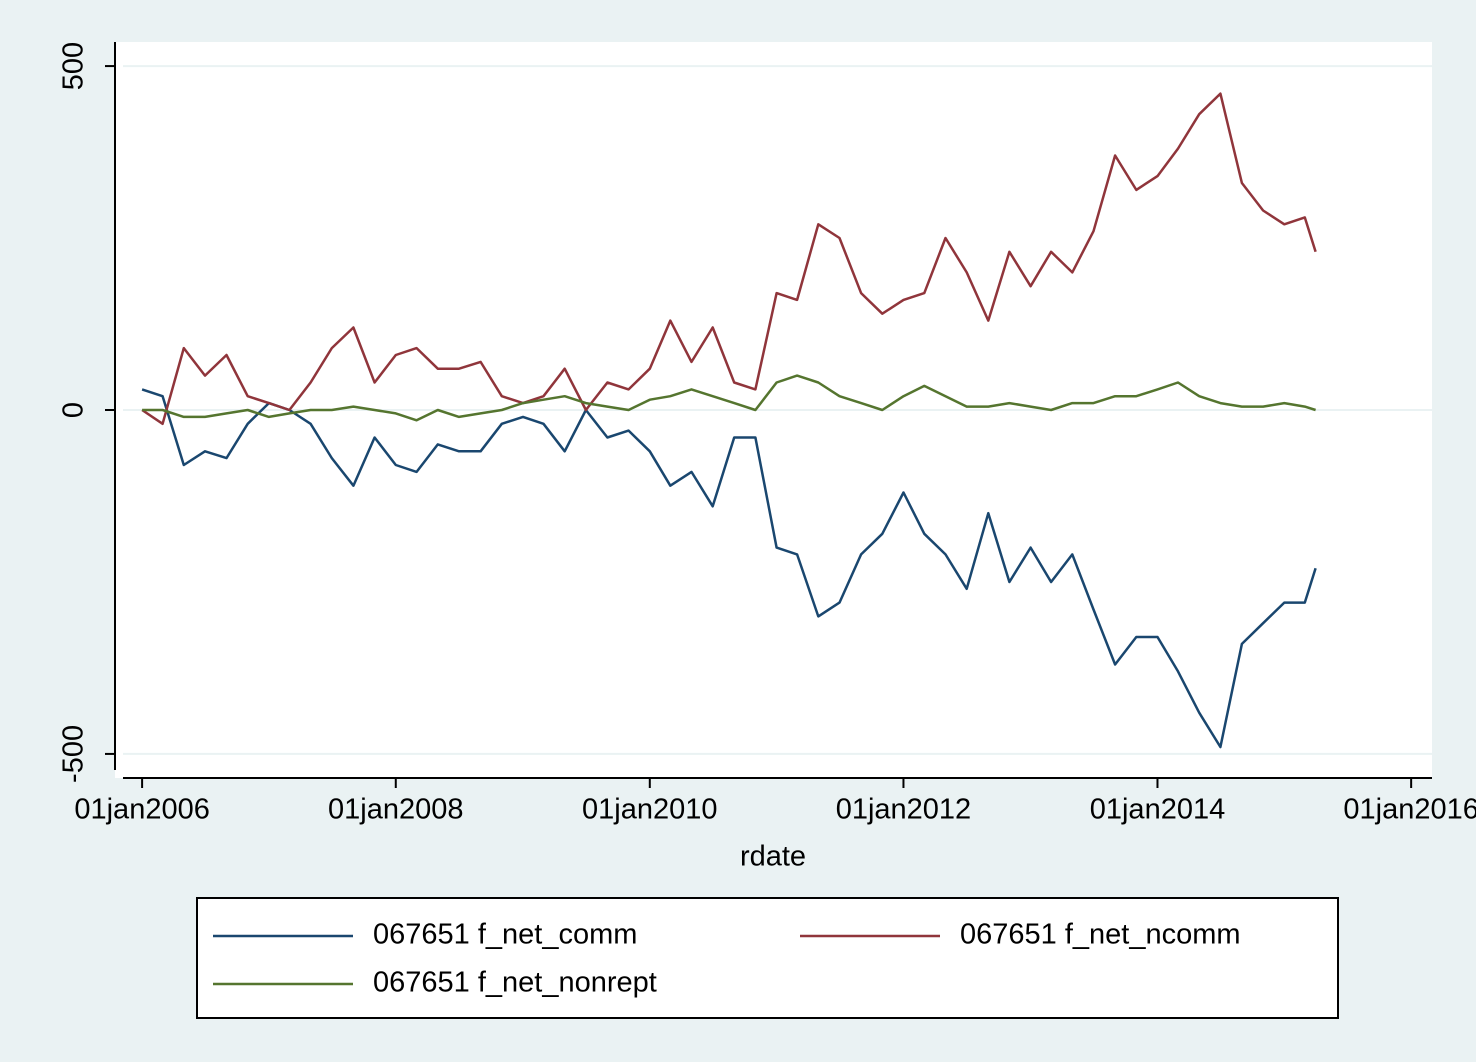 The width and height of the screenshot is (1476, 1062). I want to click on x-tick-label: 01jan2012, so click(903, 810).